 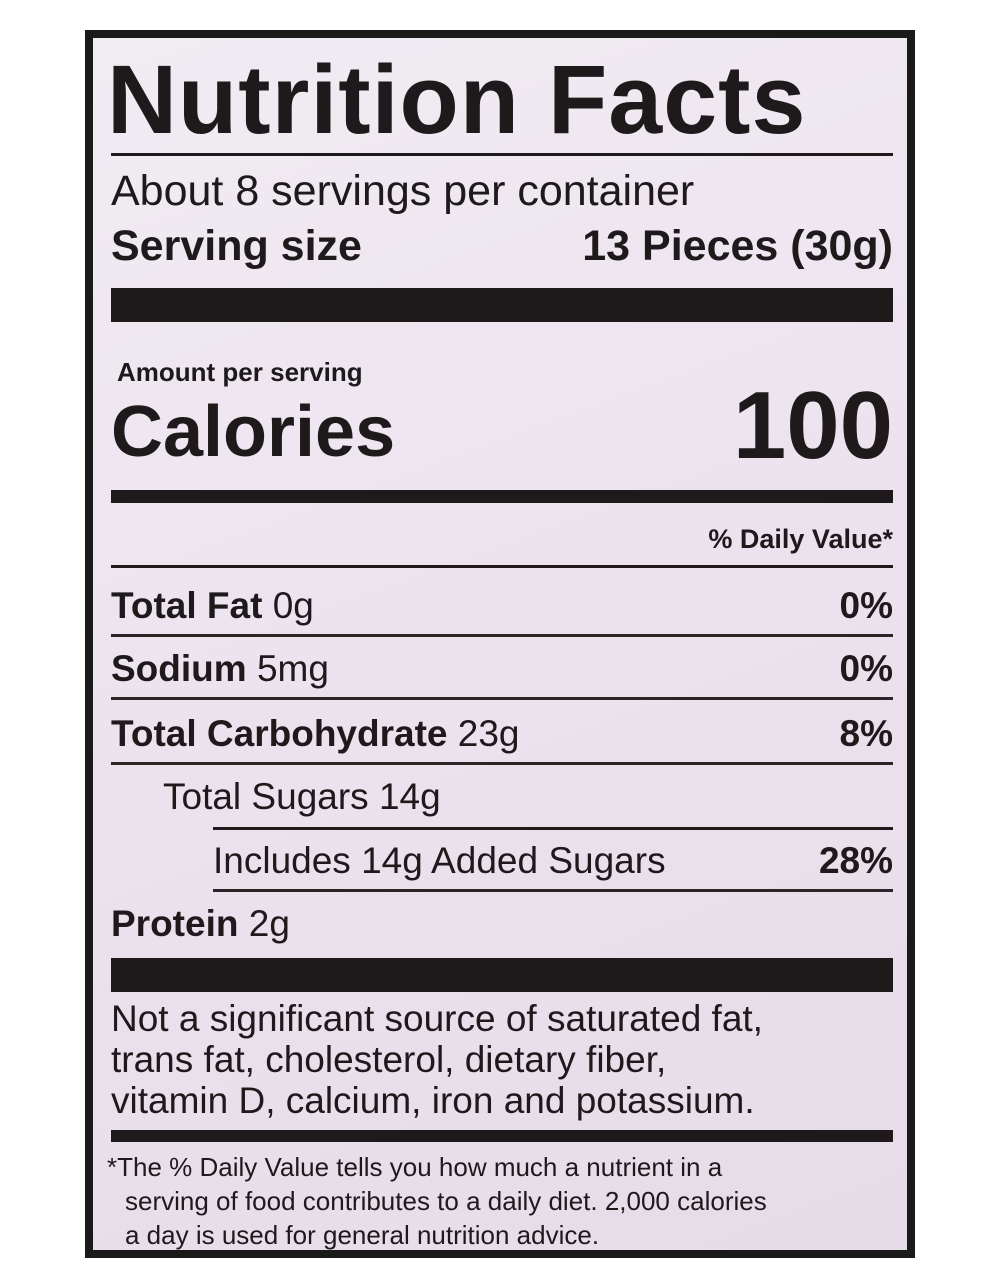 I want to click on calories-label: Calories, so click(x=253, y=432).